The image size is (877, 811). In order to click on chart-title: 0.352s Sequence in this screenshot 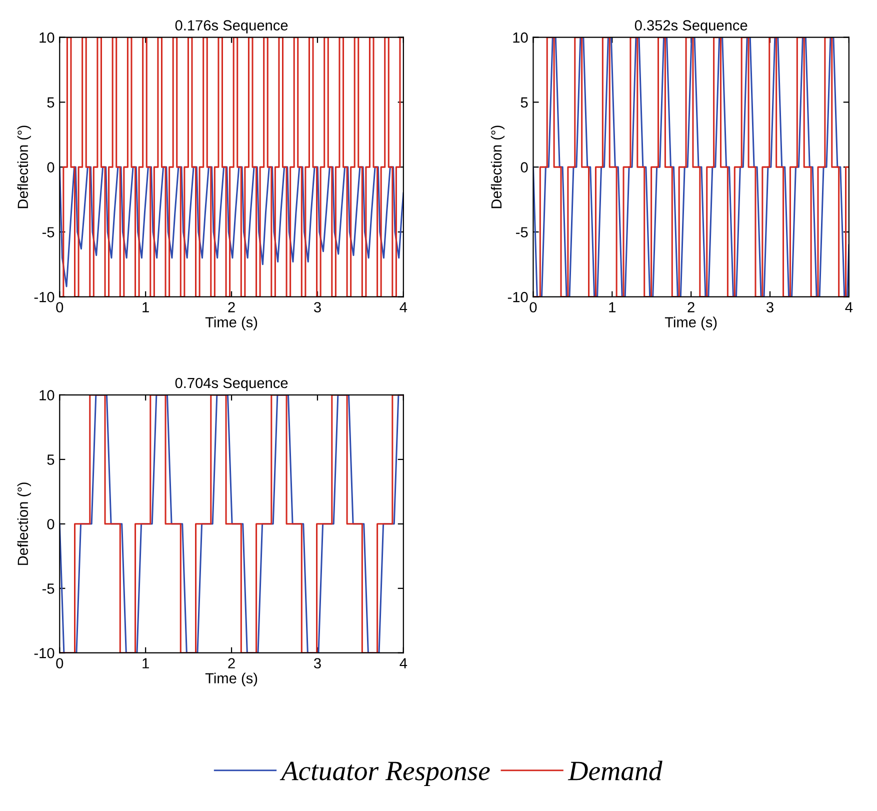, I will do `click(691, 27)`.